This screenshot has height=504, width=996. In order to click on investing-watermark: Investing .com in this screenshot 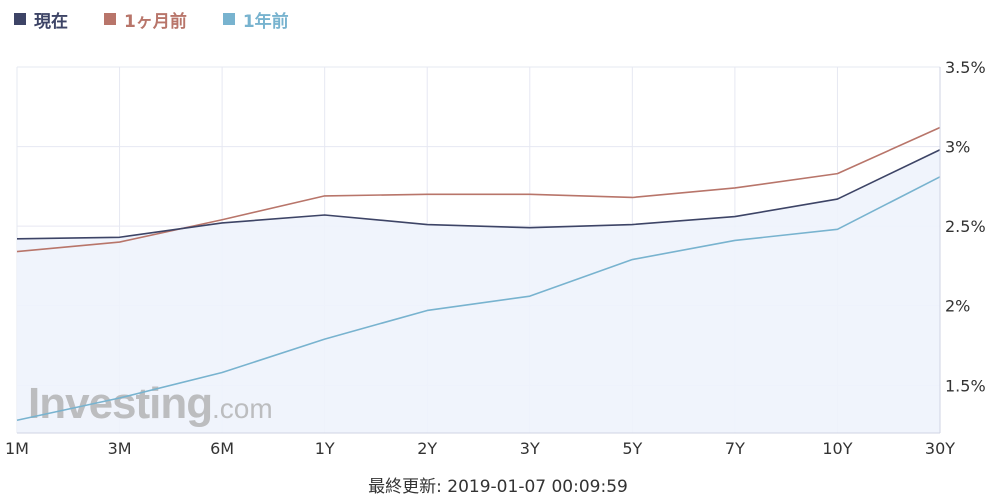, I will do `click(150, 403)`.